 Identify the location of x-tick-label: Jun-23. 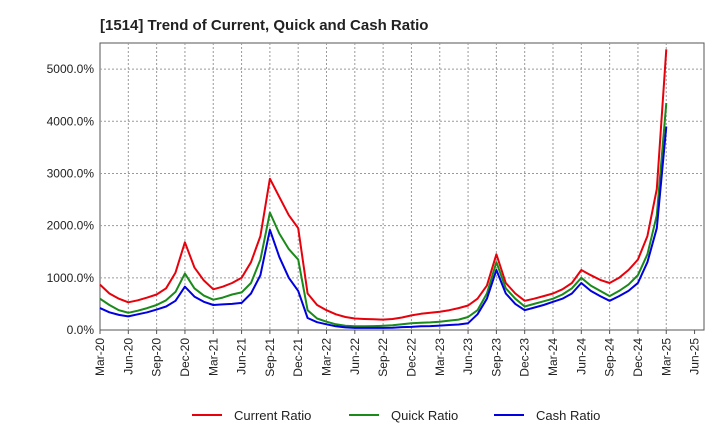
(468, 356).